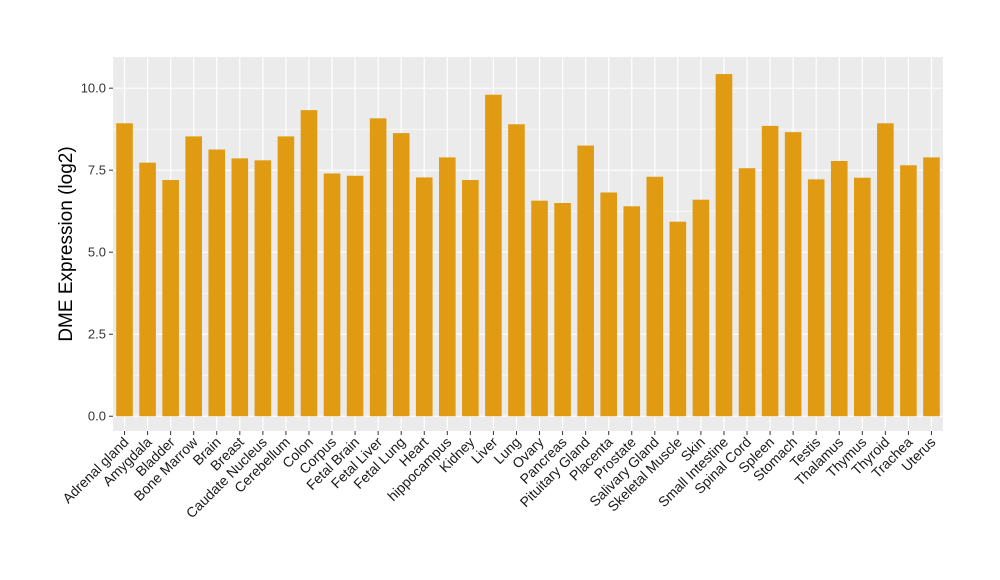  I want to click on y-tick-label: 2.5, so click(97, 334).